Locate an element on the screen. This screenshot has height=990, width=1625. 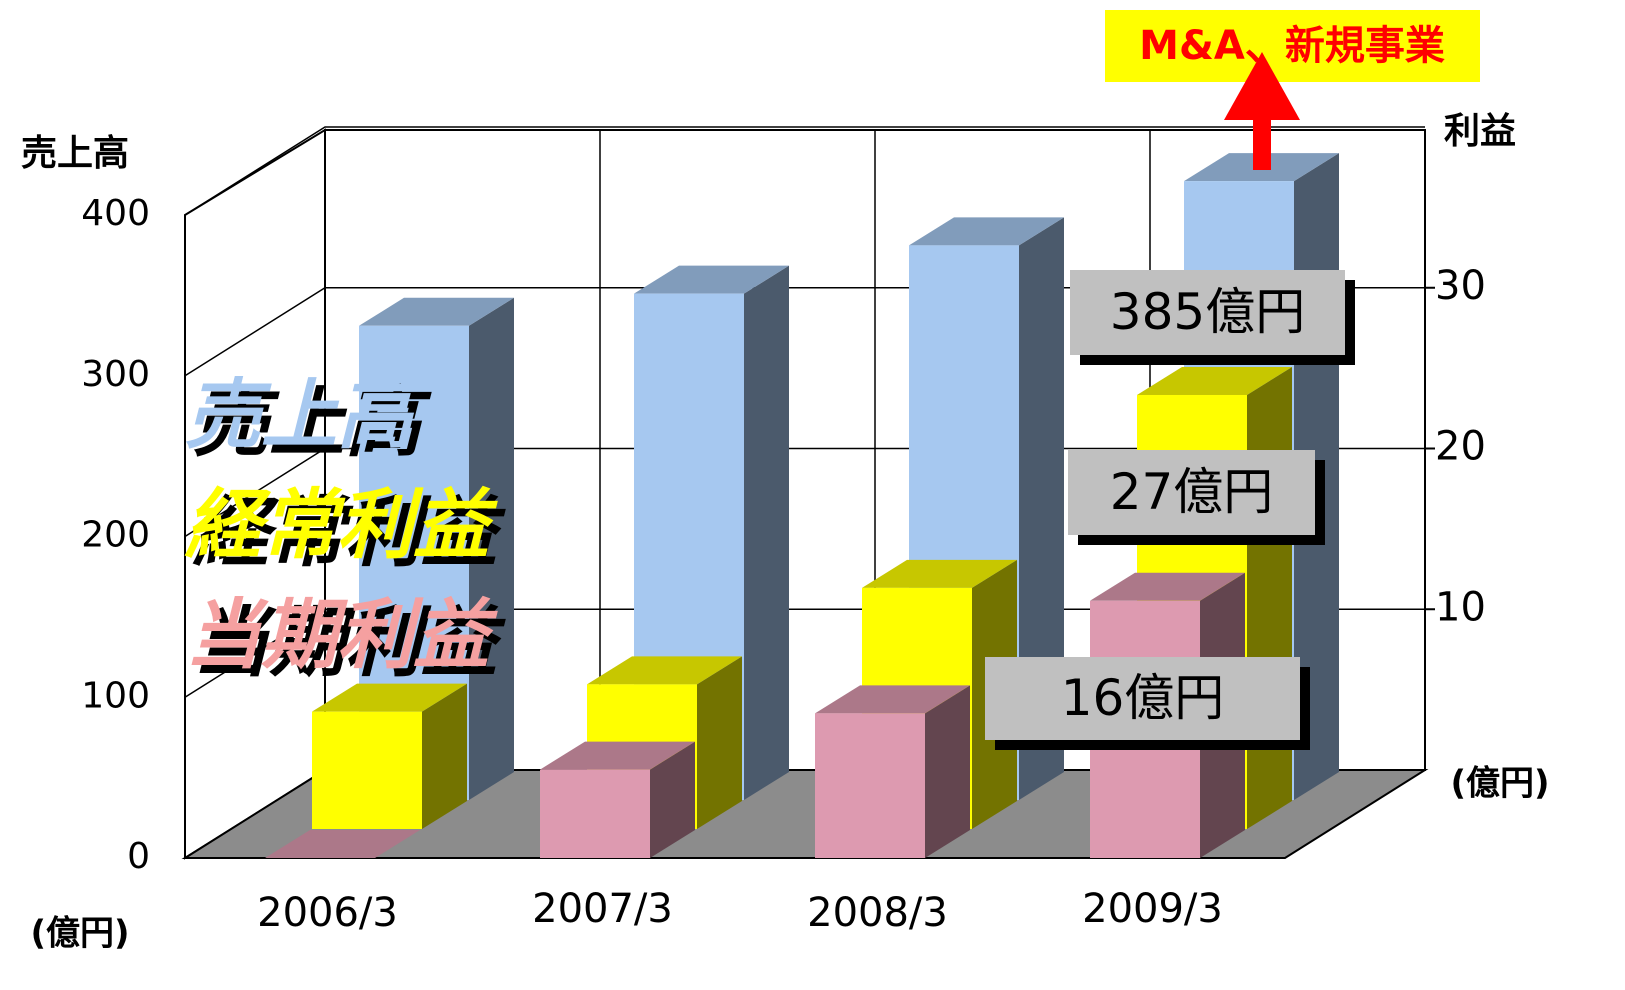
y-axis-label: 売上高 is located at coordinates (75, 153).